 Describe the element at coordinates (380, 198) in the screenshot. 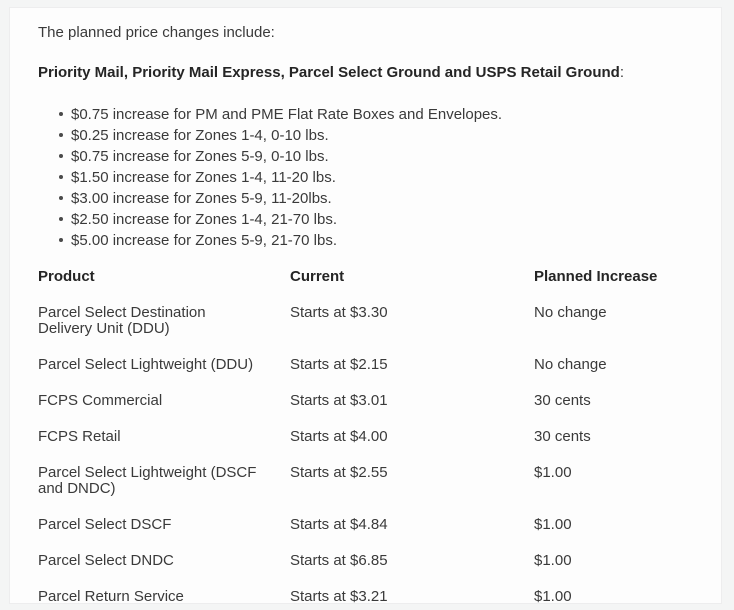

I see `bullet-item: $3.00 increase for Zones 5-9, 11-20lbs.` at that location.